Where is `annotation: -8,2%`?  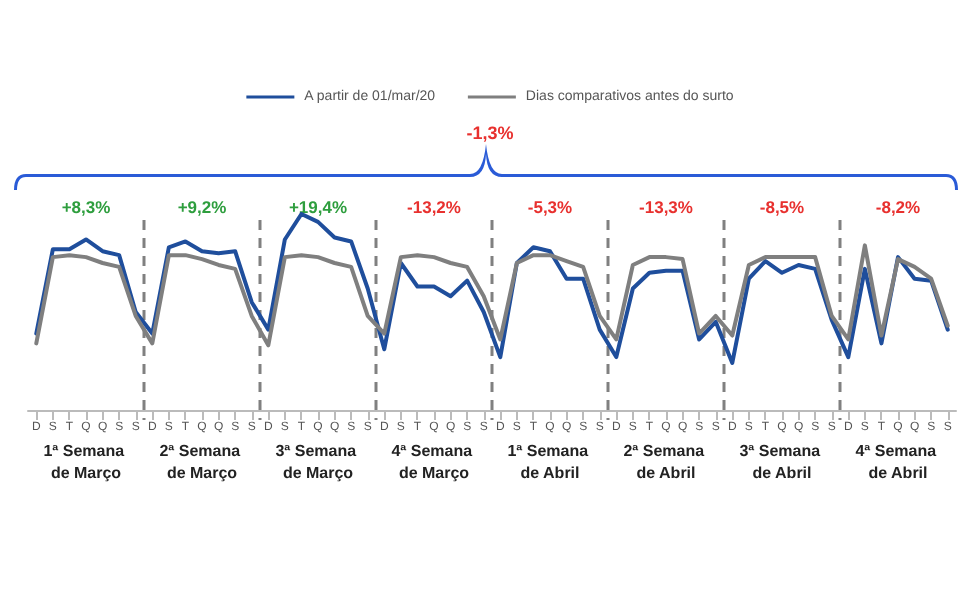 annotation: -8,2% is located at coordinates (898, 207).